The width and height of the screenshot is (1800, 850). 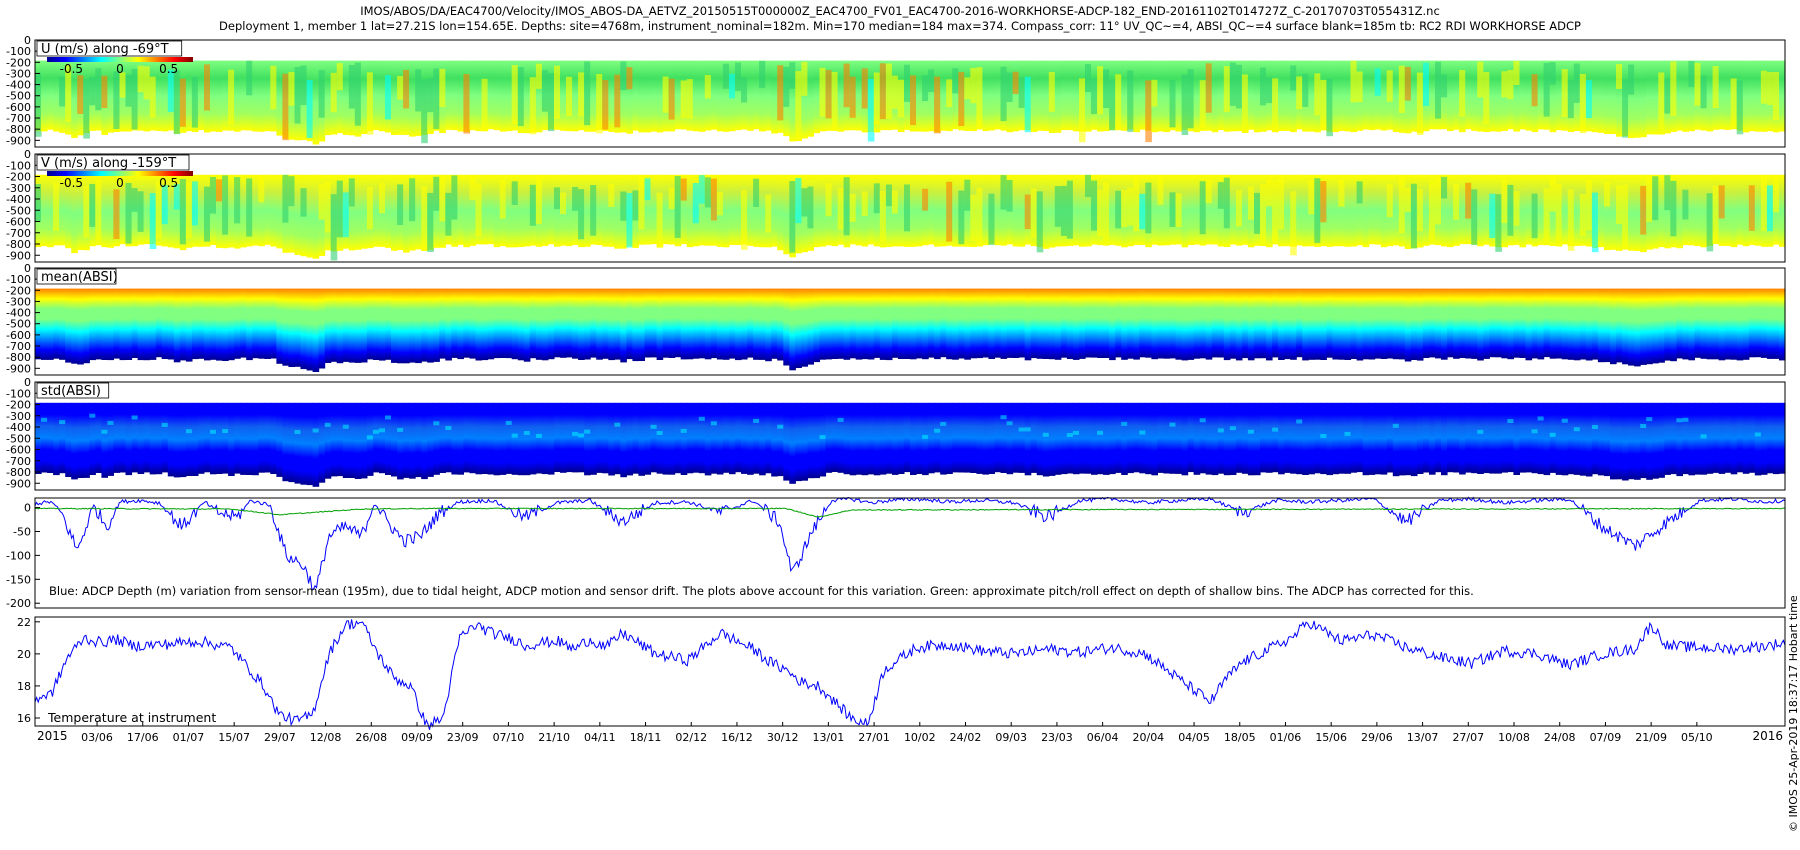 I want to click on x-tick-label: 04/11, so click(x=600, y=737).